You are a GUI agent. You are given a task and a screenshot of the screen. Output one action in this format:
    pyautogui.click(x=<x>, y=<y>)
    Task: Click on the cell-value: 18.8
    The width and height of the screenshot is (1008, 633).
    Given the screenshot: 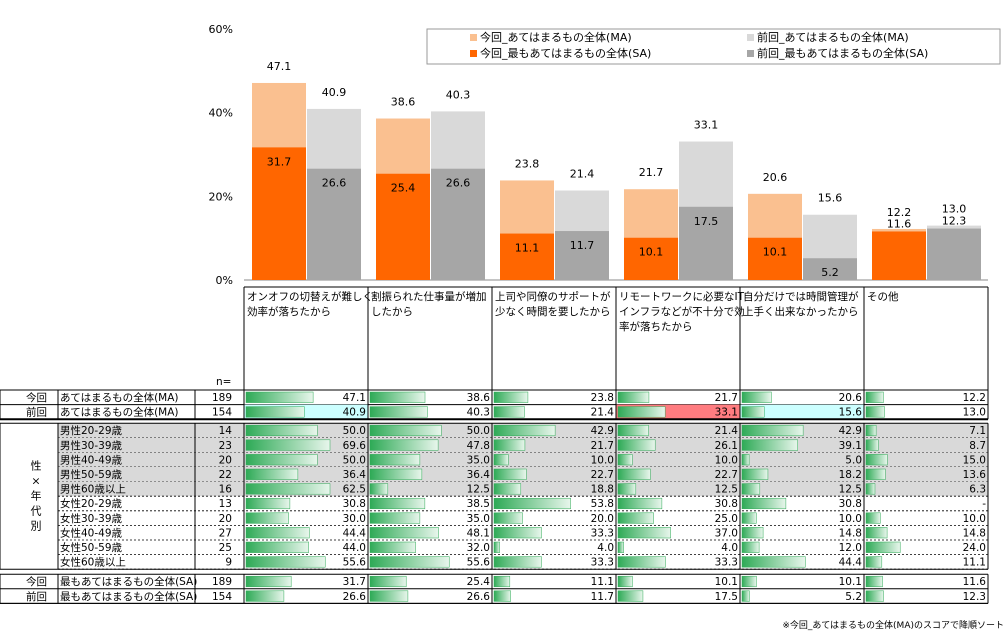 What is the action you would take?
    pyautogui.click(x=602, y=490)
    